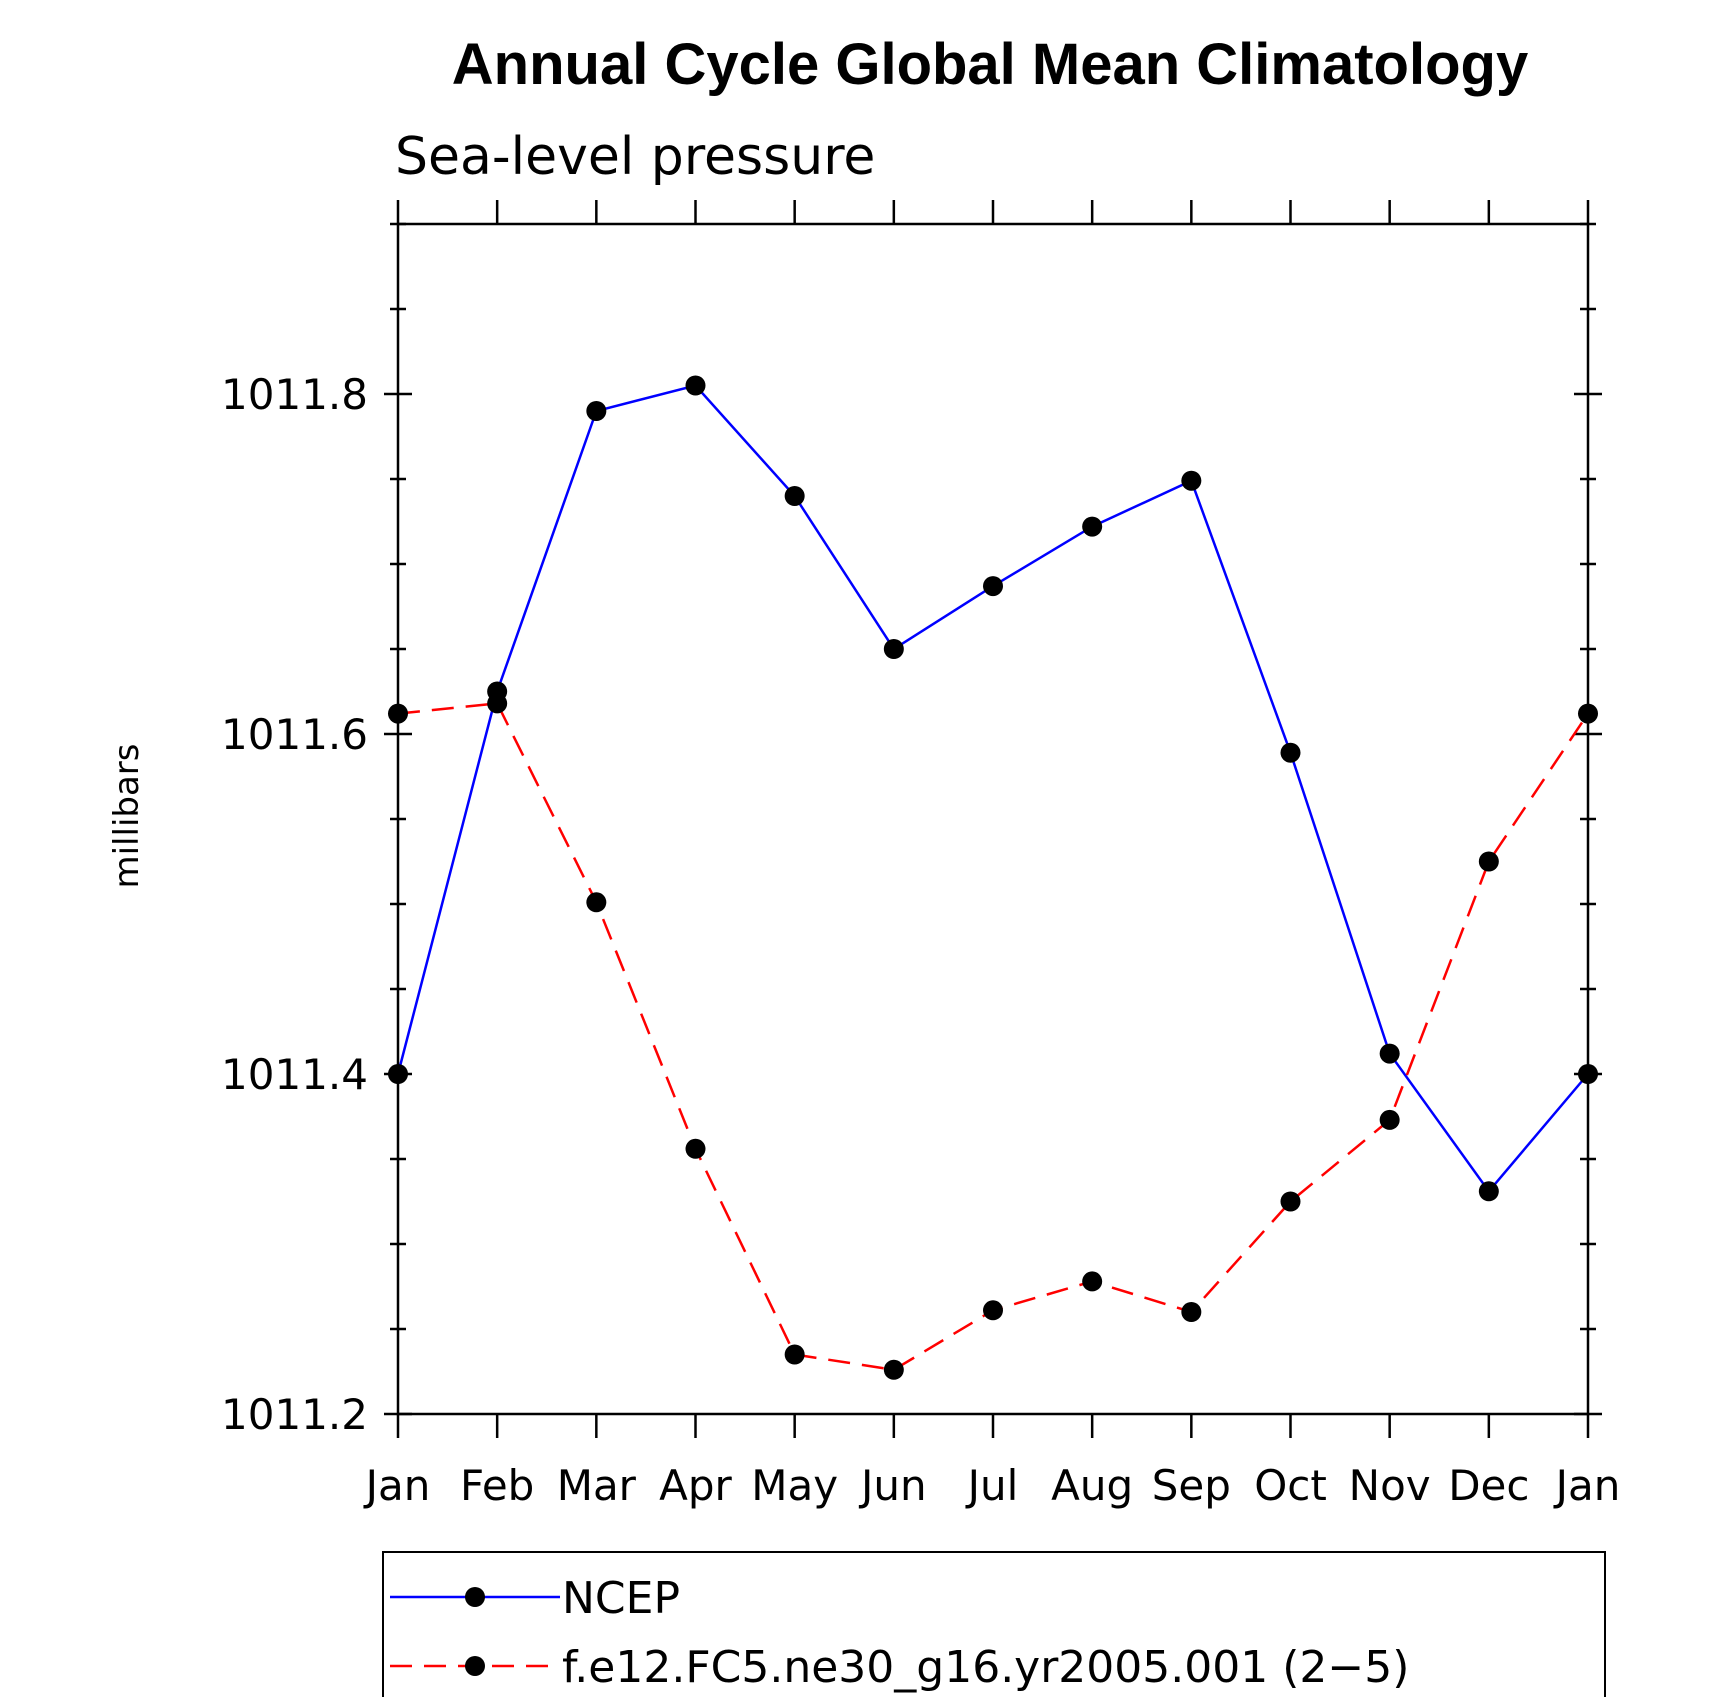 The width and height of the screenshot is (1710, 1697). I want to click on y-tick-labels: 1011.2 1011.4 1011.6 1011.8, so click(294, 904).